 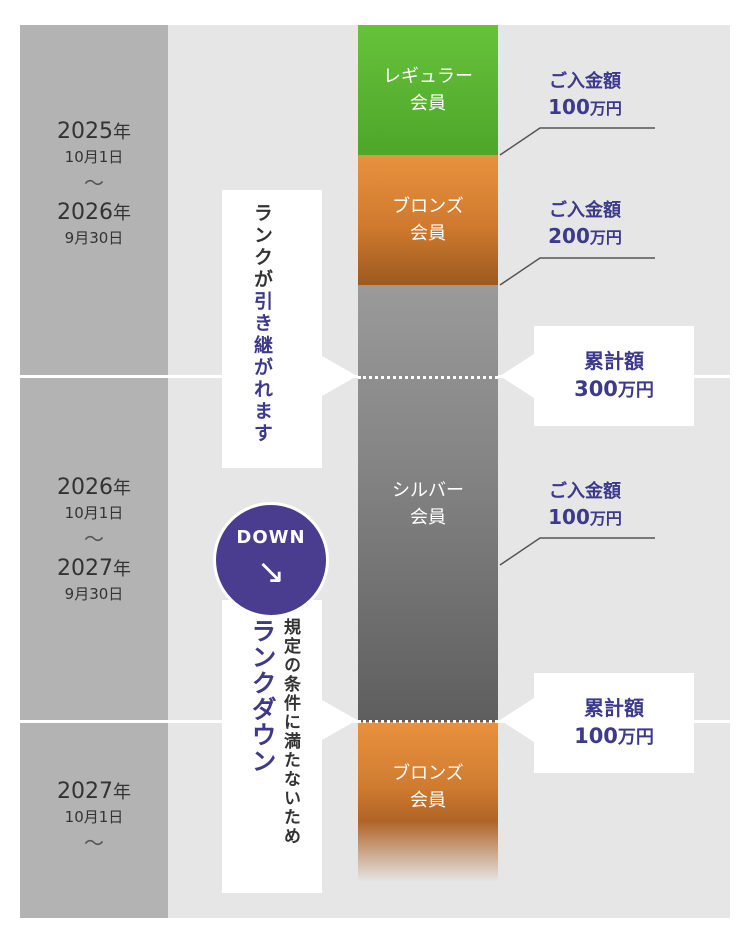 I want to click on rank-bronze-bar: ブロンズ 会員, so click(x=428, y=220).